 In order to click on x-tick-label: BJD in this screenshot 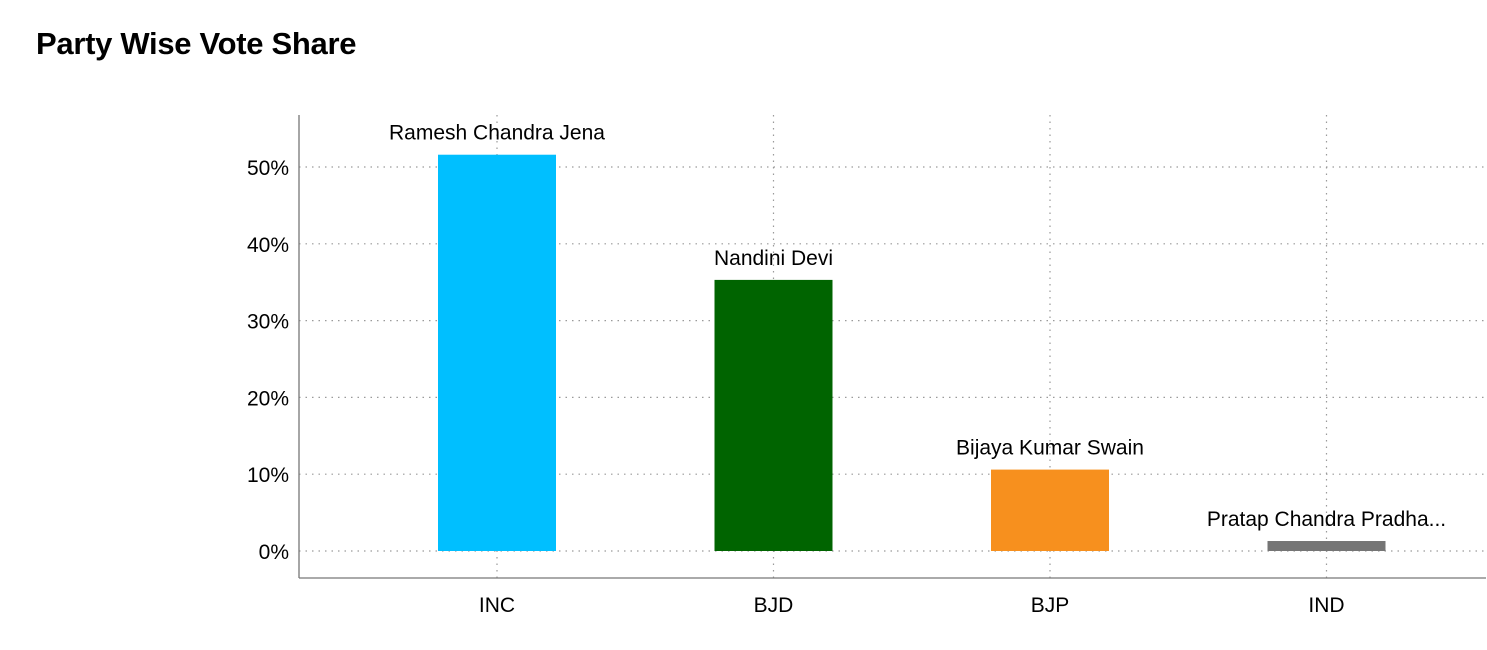, I will do `click(774, 605)`.